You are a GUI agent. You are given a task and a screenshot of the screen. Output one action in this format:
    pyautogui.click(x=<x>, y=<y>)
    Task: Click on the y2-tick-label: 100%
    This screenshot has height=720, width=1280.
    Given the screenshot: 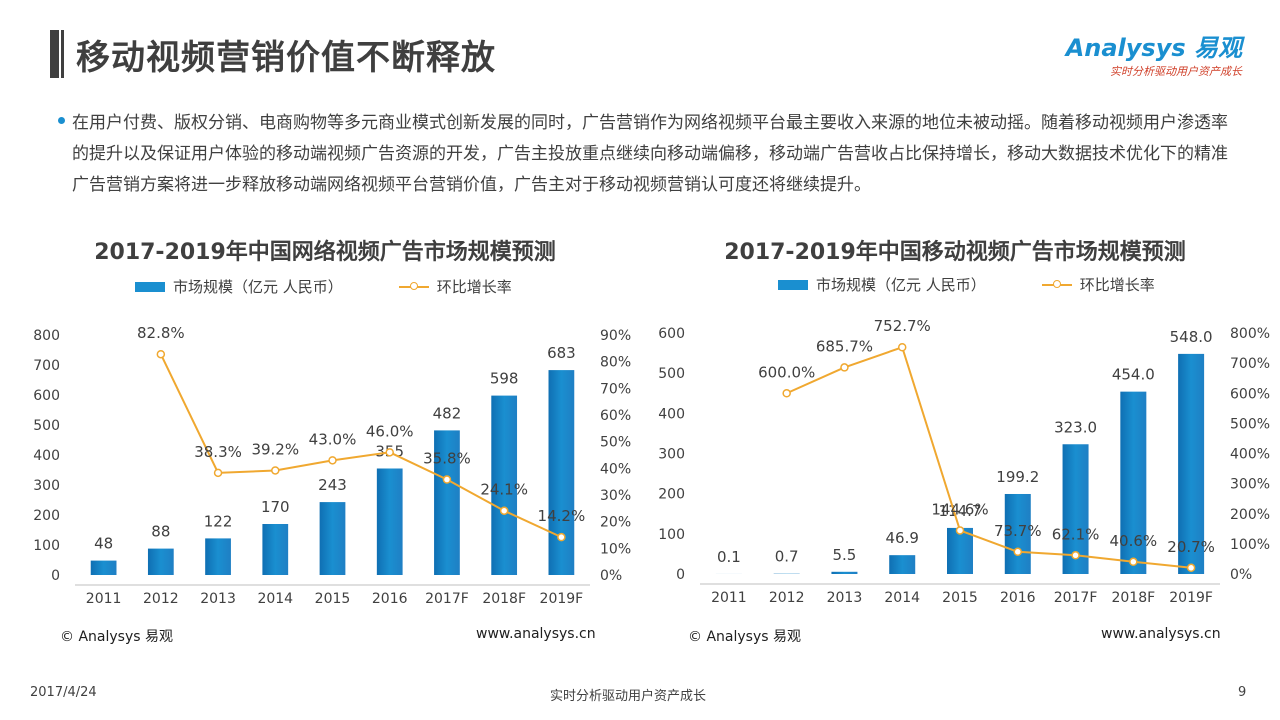 What is the action you would take?
    pyautogui.click(x=1250, y=545)
    